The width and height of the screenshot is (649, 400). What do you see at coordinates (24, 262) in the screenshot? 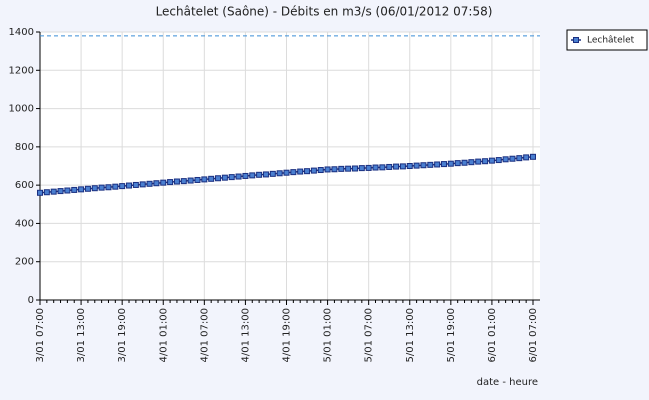
I see `y-tick-label: 200` at bounding box center [24, 262].